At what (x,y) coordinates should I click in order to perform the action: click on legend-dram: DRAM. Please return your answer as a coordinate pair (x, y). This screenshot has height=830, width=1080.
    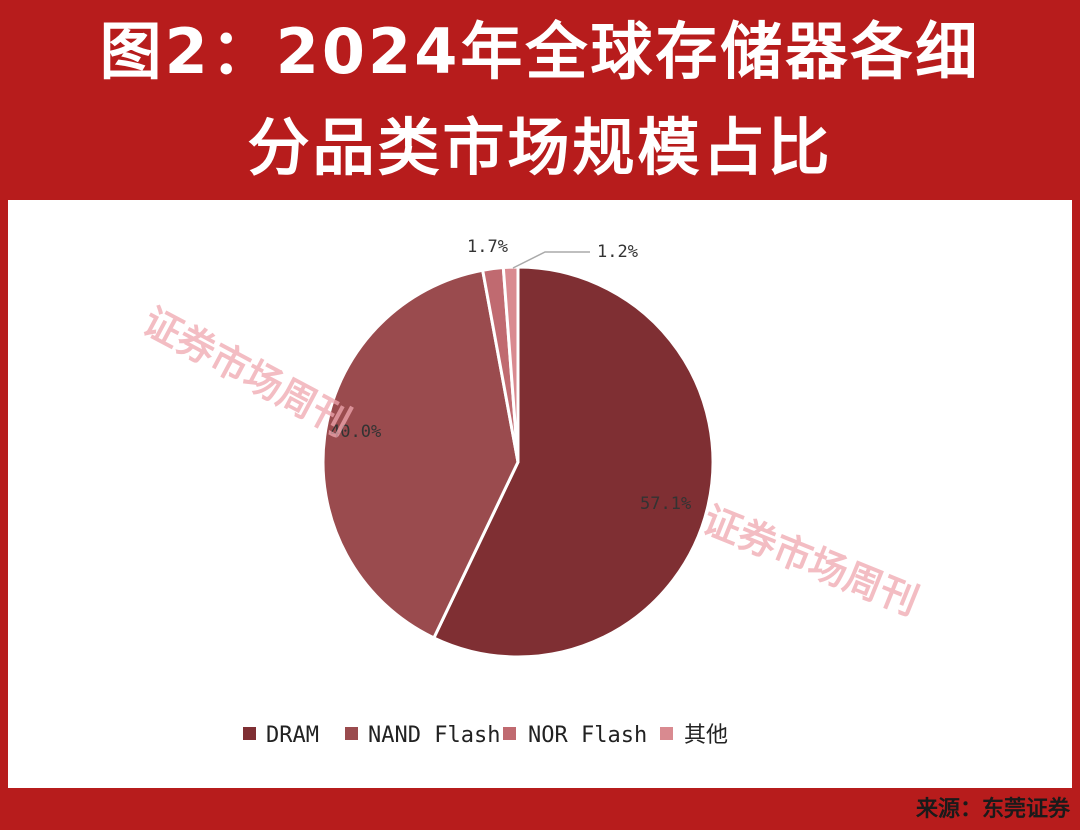
    Looking at the image, I should click on (292, 735).